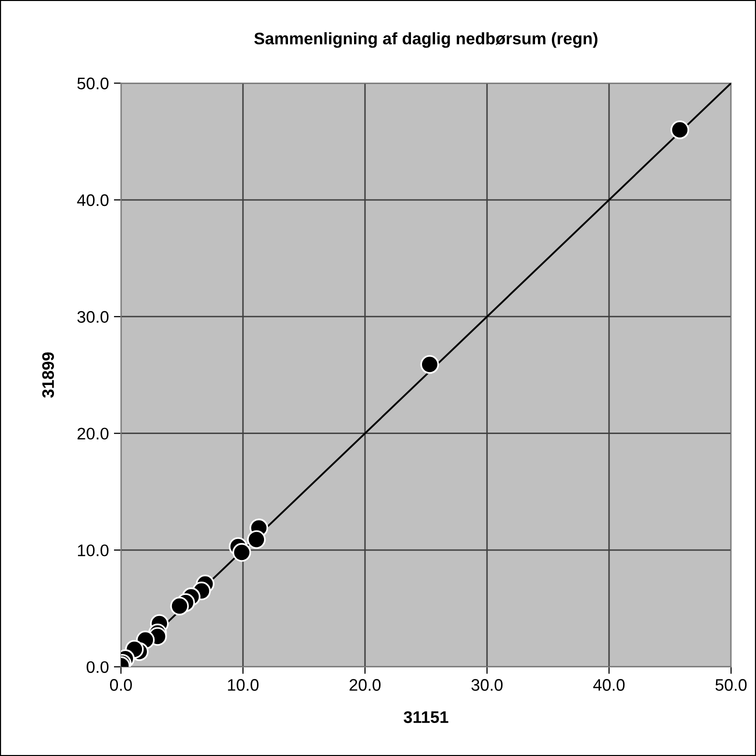  I want to click on y-tick-label: 0.0, so click(97, 667).